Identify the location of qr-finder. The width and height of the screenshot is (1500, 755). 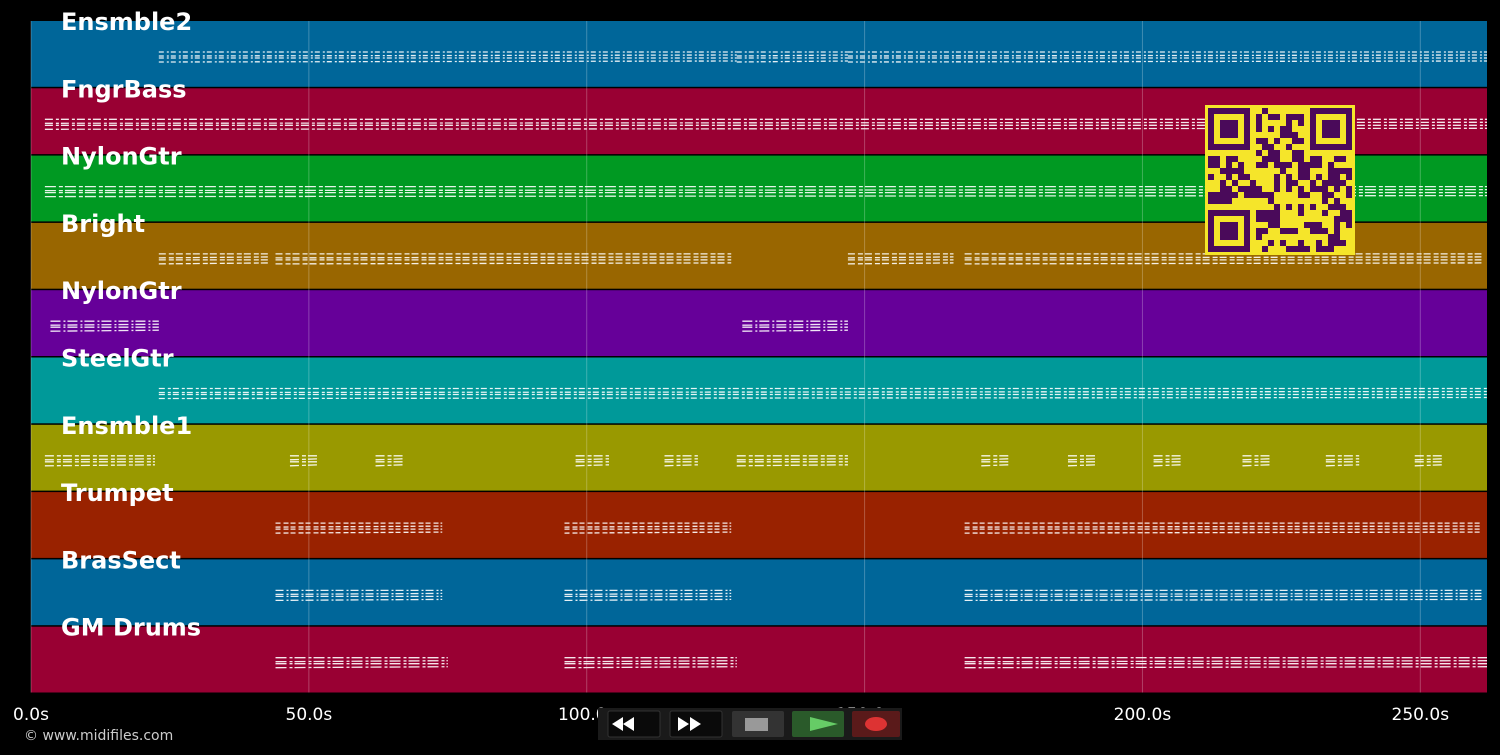
(1331, 129).